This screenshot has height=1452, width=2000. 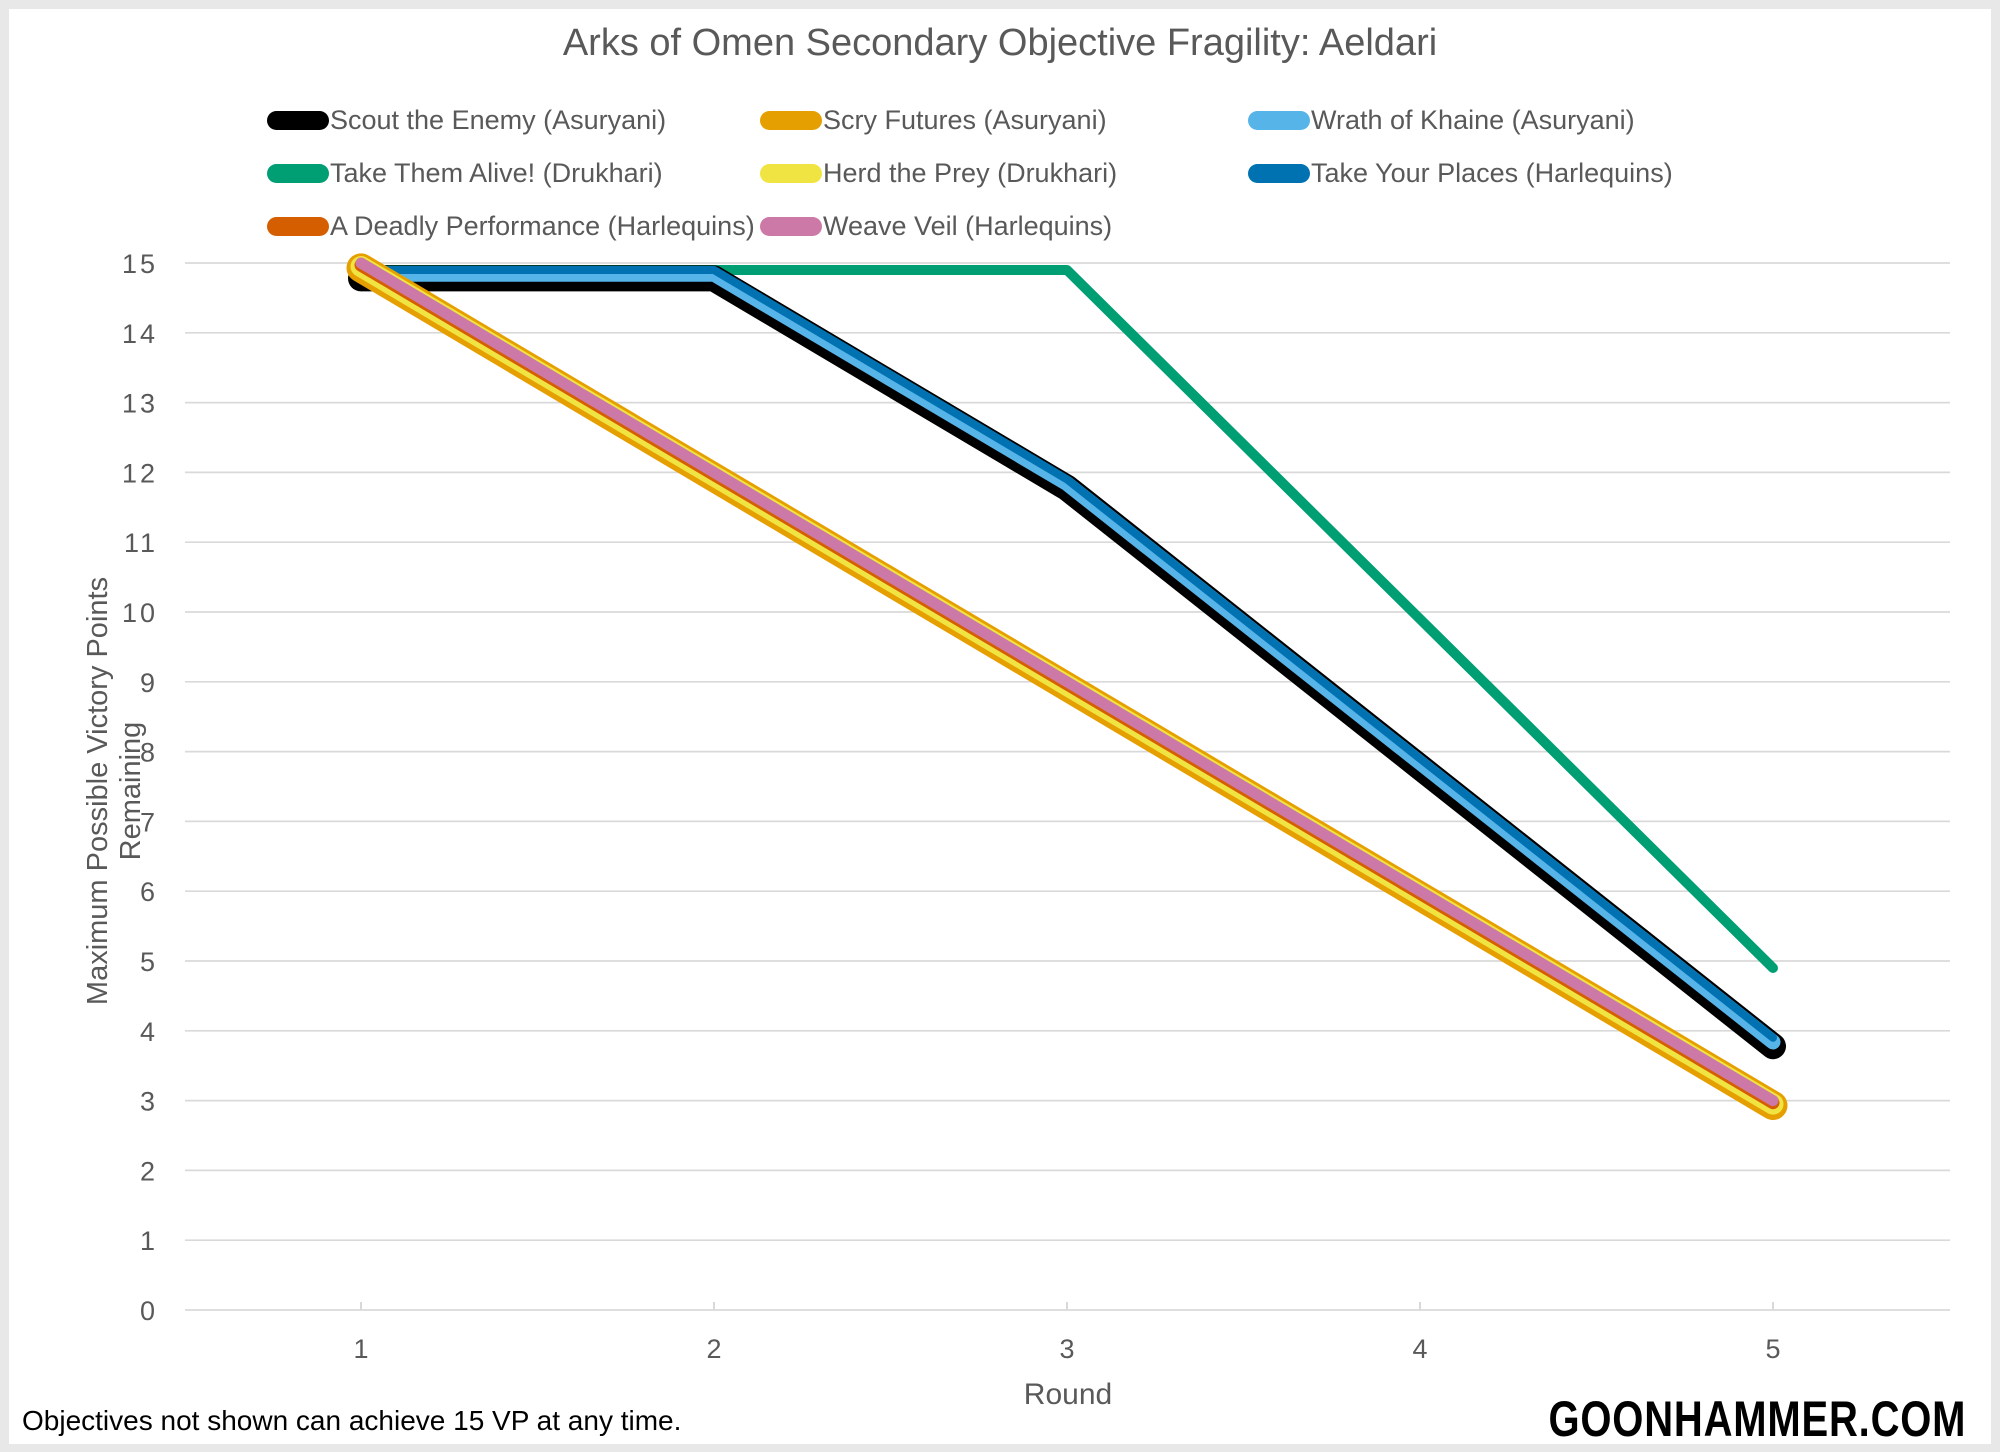 I want to click on legend-item-weave-veil: Weave Veil (Harlequins), so click(x=1004, y=226).